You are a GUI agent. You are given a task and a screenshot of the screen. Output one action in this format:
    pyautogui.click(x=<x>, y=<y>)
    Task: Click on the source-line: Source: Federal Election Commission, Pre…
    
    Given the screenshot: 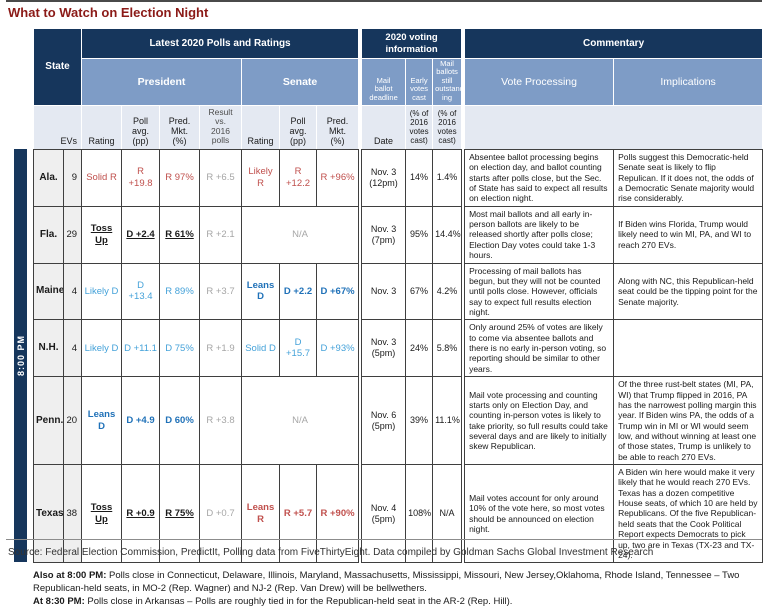 What is the action you would take?
    pyautogui.click(x=331, y=552)
    